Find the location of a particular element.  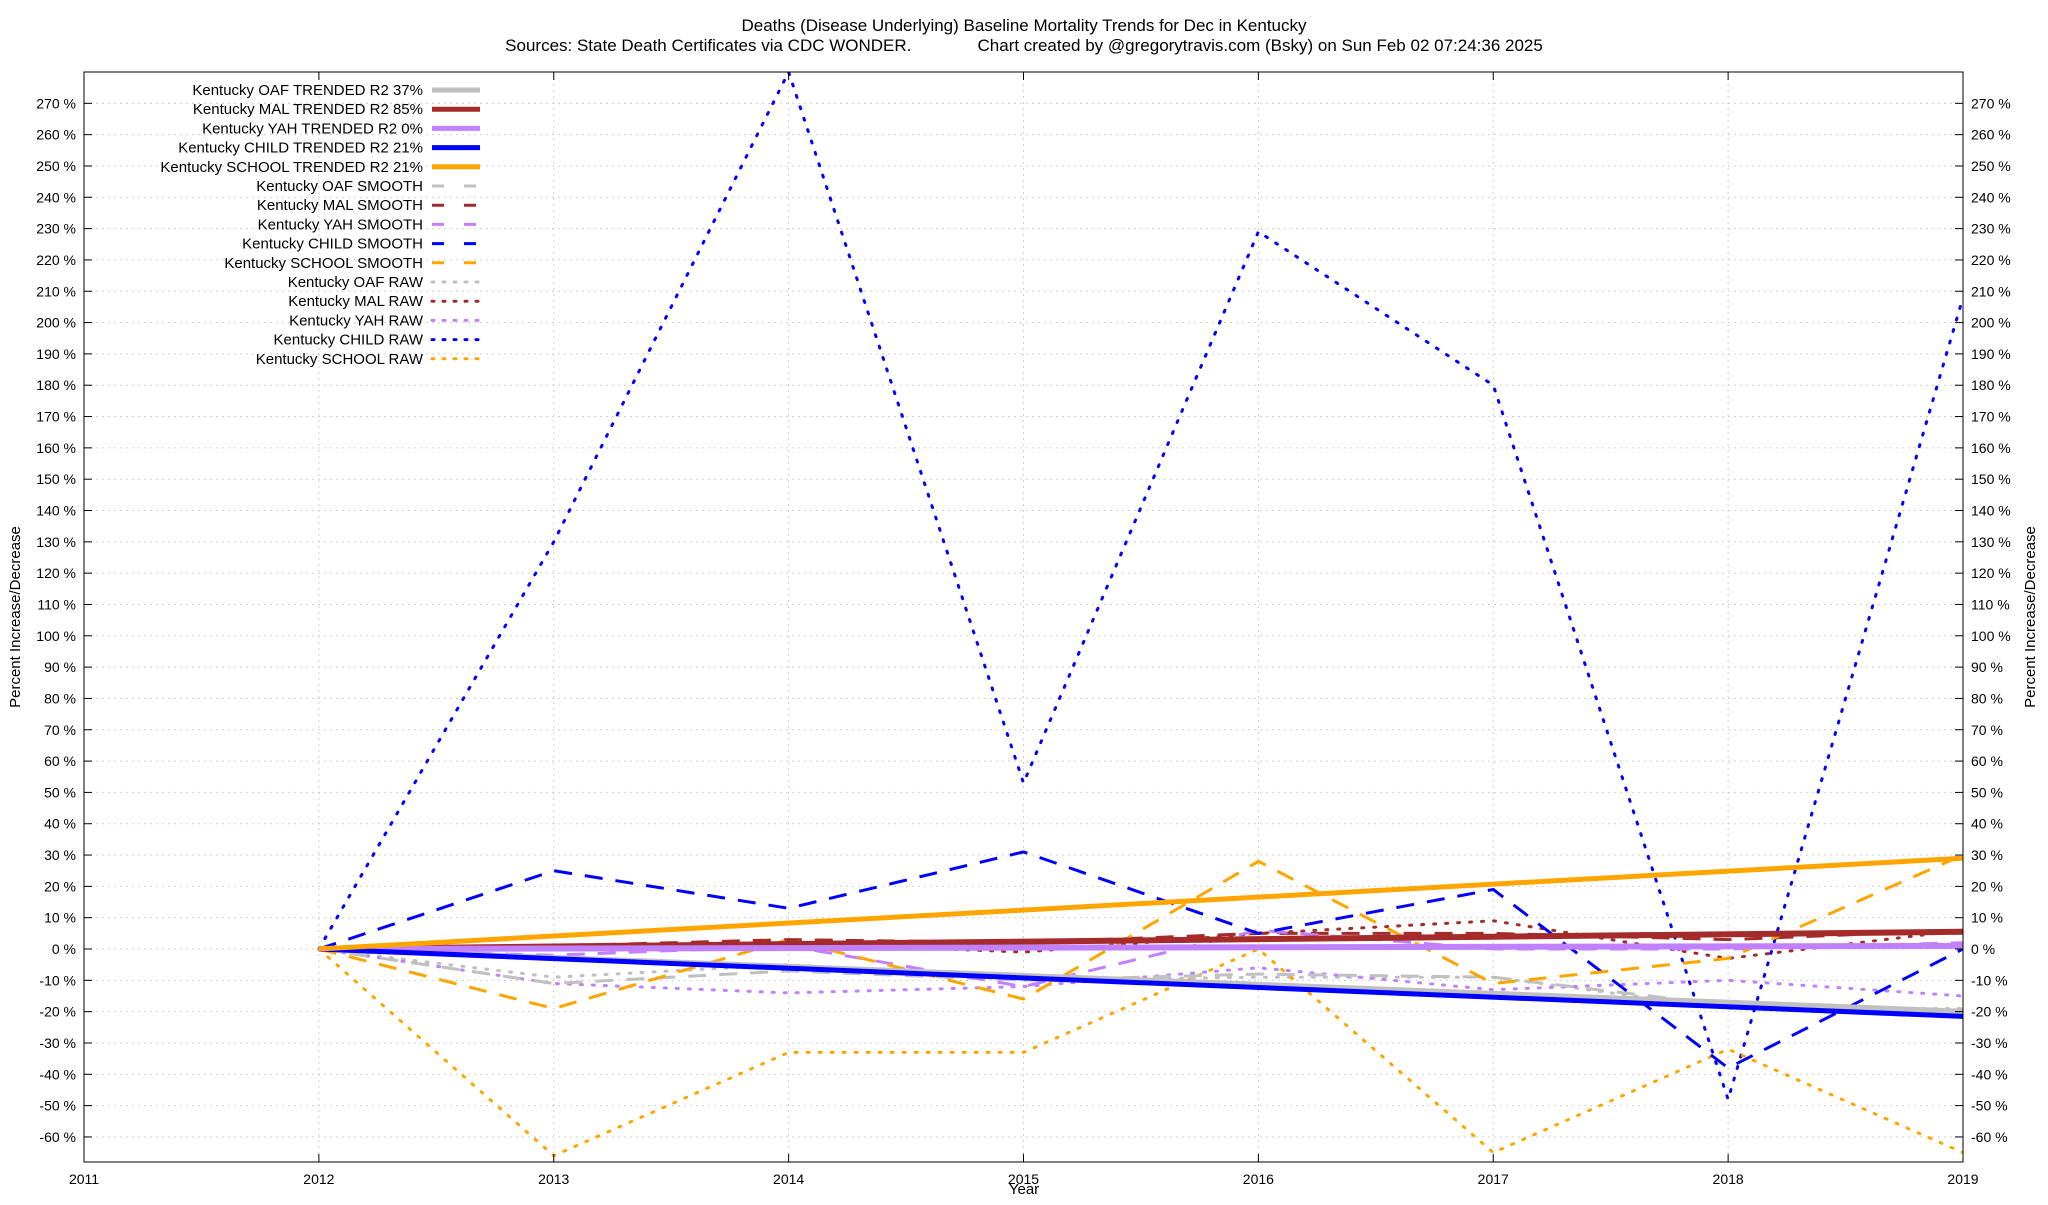

y-tick-label-right: 200 % is located at coordinates (1991, 323).